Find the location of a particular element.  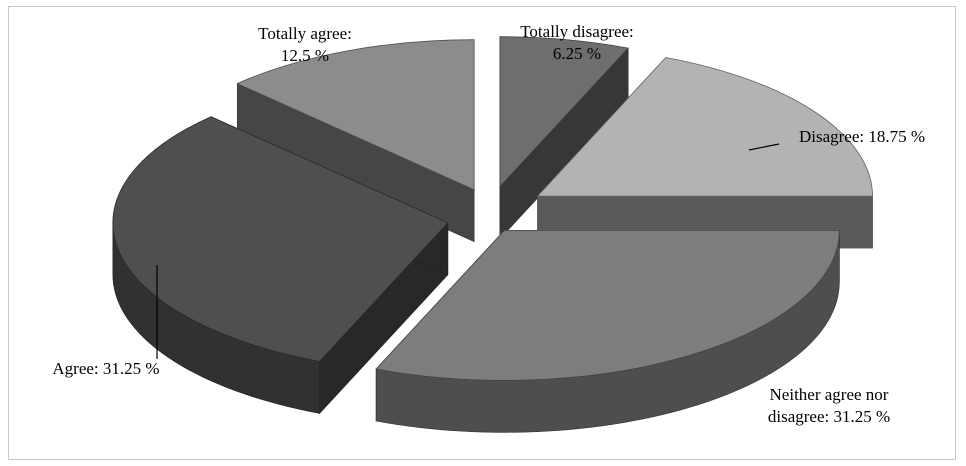

label-agree-line-1: Agree: 31.25 % is located at coordinates (105, 368).